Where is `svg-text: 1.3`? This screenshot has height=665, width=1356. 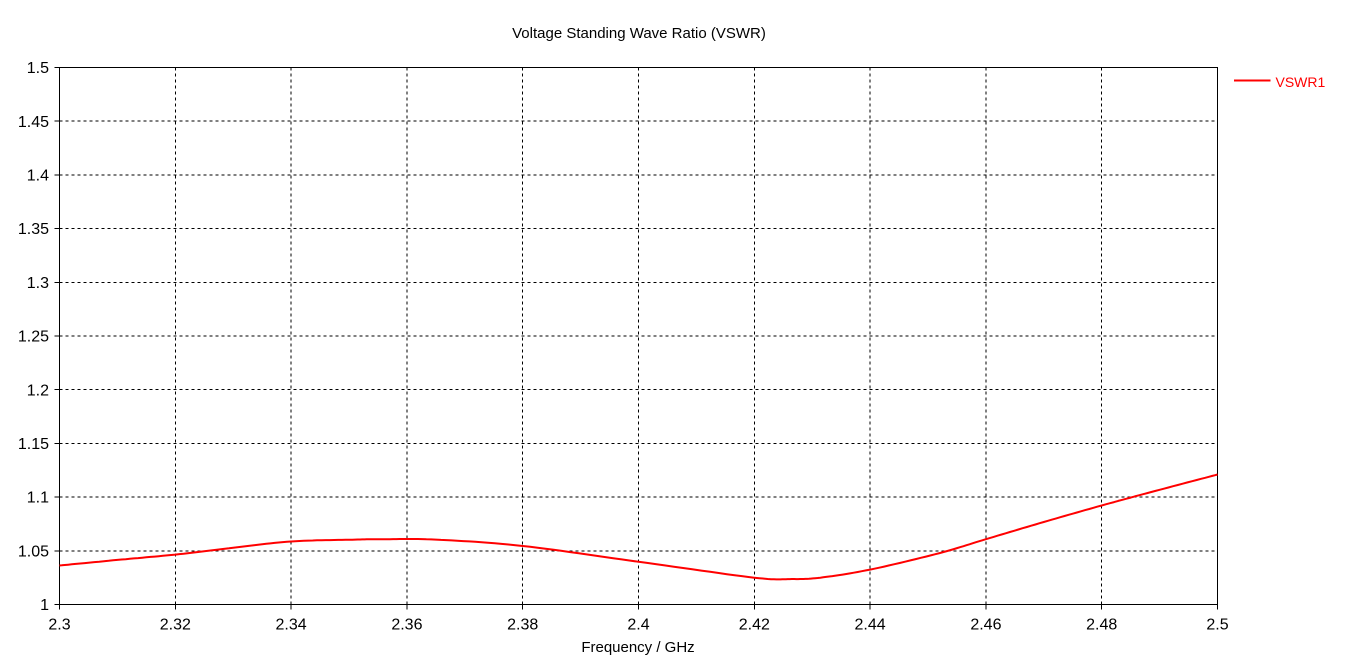
svg-text: 1.3 is located at coordinates (38, 283).